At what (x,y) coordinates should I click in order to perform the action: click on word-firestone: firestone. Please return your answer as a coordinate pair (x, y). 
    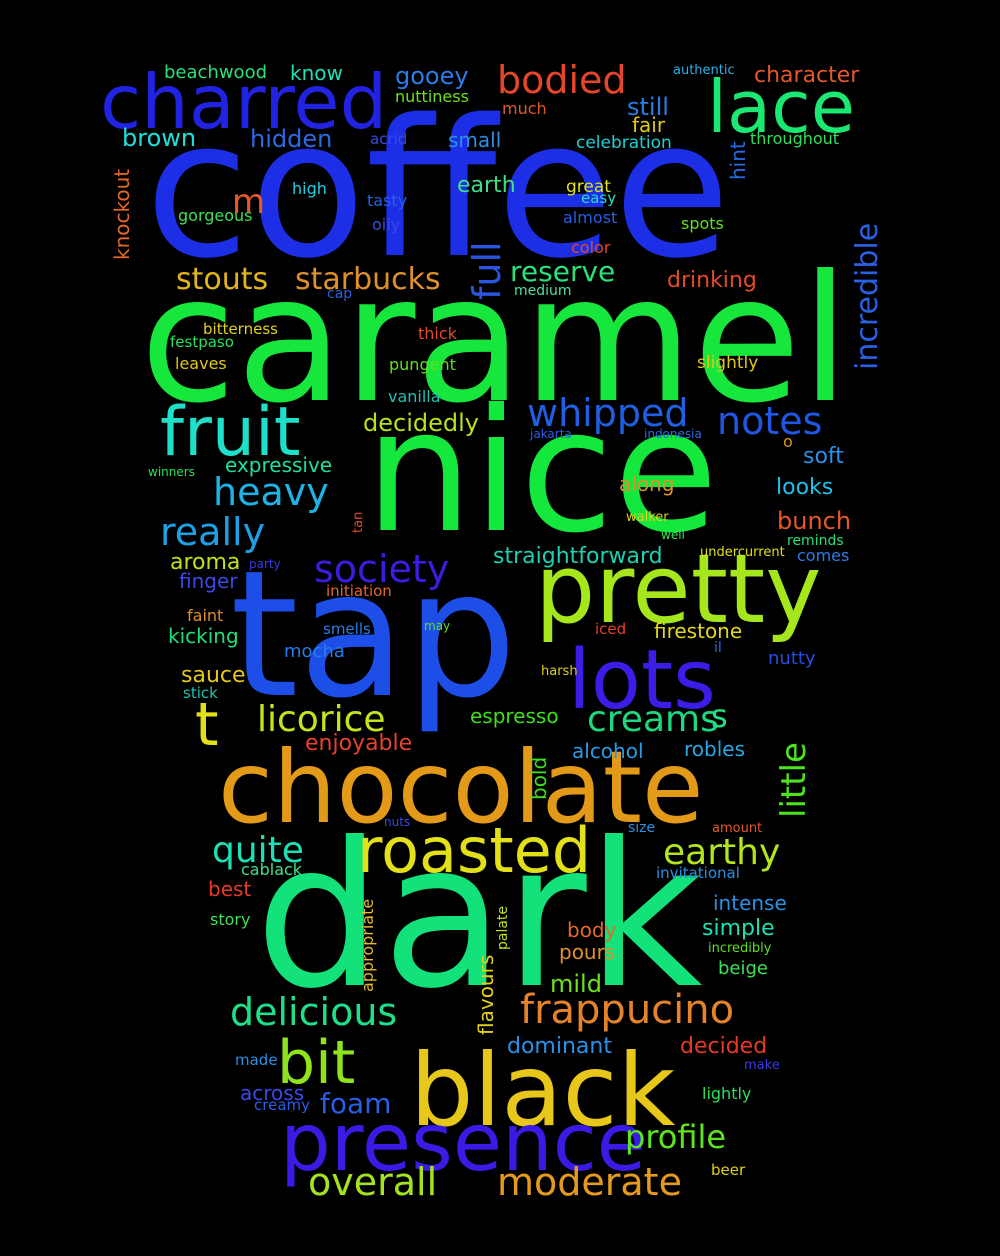
    Looking at the image, I should click on (698, 631).